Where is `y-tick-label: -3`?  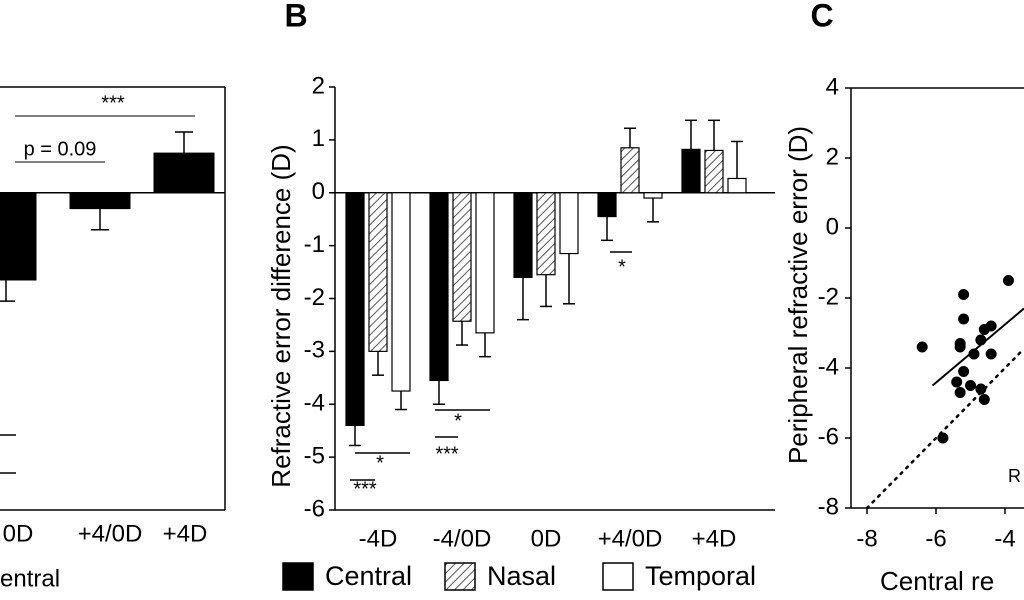
y-tick-label: -3 is located at coordinates (314, 350).